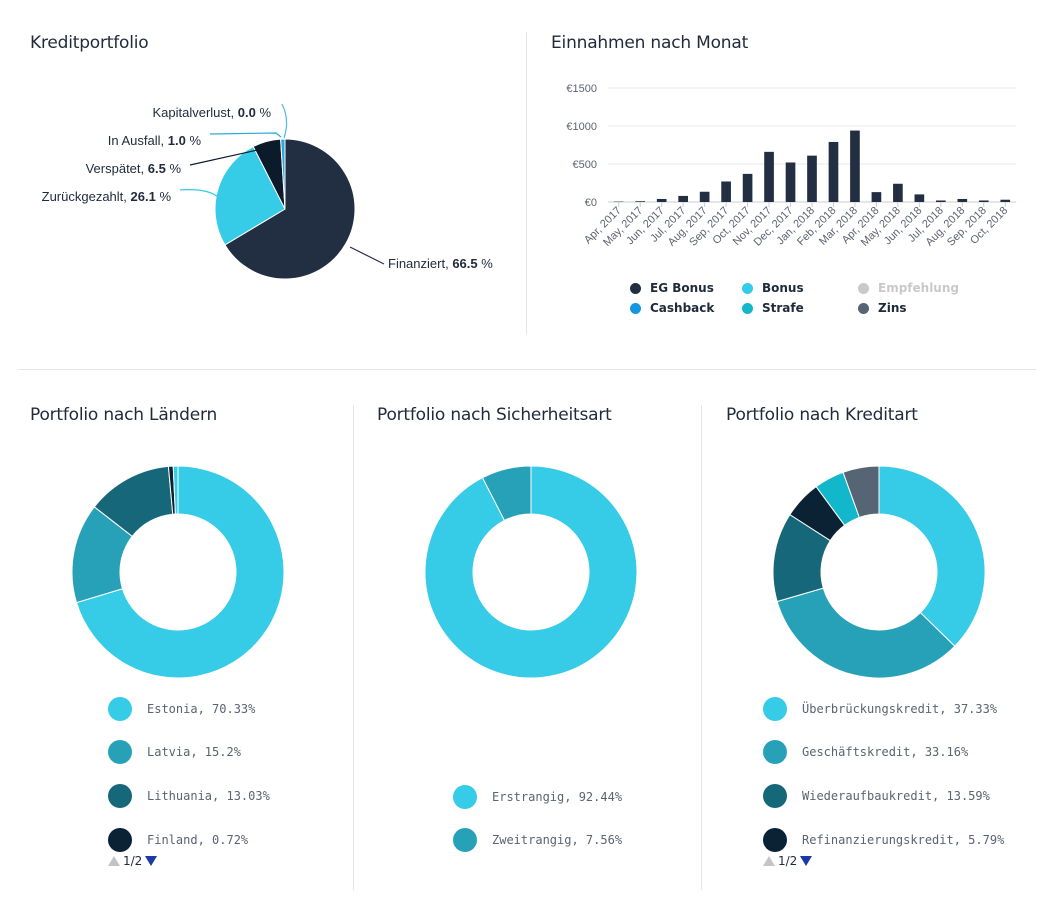  I want to click on legend-item: Latvia, 15.2%, so click(174, 752).